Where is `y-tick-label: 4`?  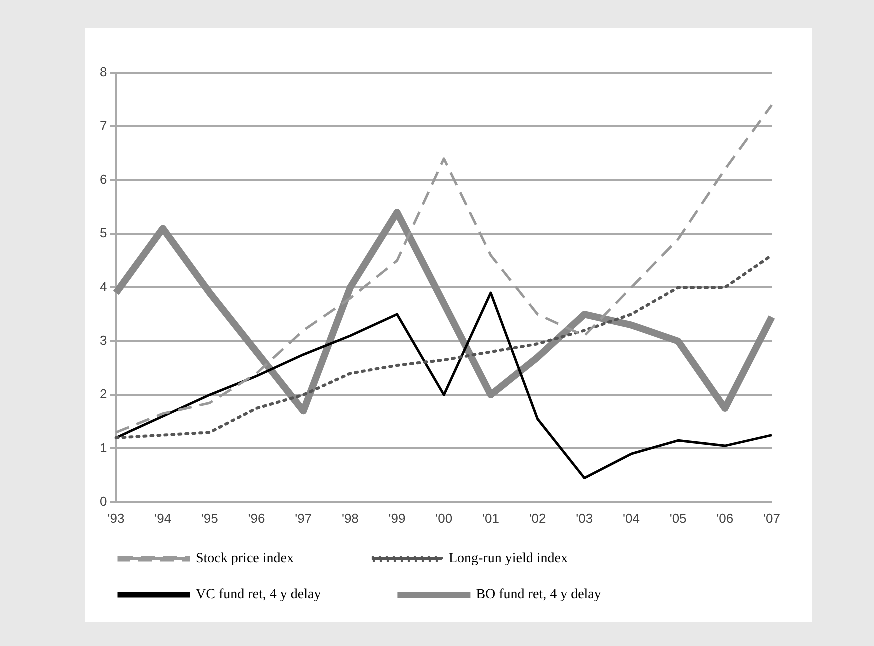 y-tick-label: 4 is located at coordinates (104, 286).